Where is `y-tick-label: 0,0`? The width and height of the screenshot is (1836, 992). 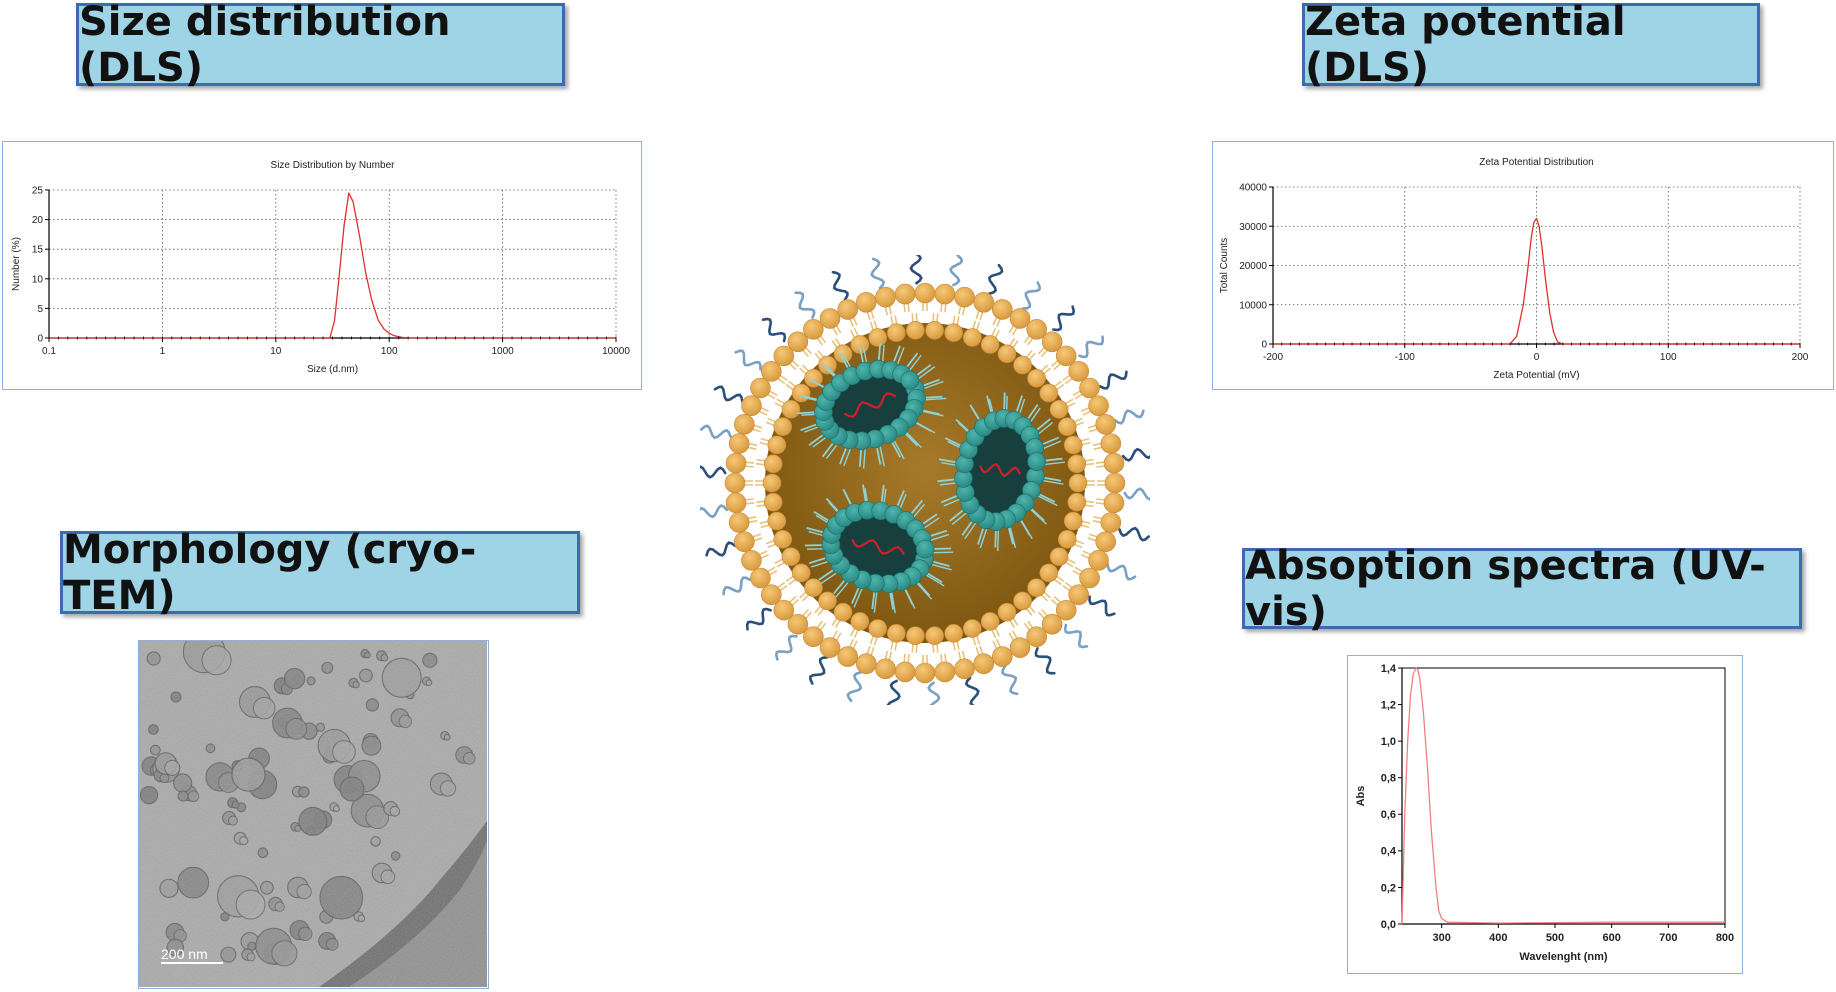 y-tick-label: 0,0 is located at coordinates (1388, 925).